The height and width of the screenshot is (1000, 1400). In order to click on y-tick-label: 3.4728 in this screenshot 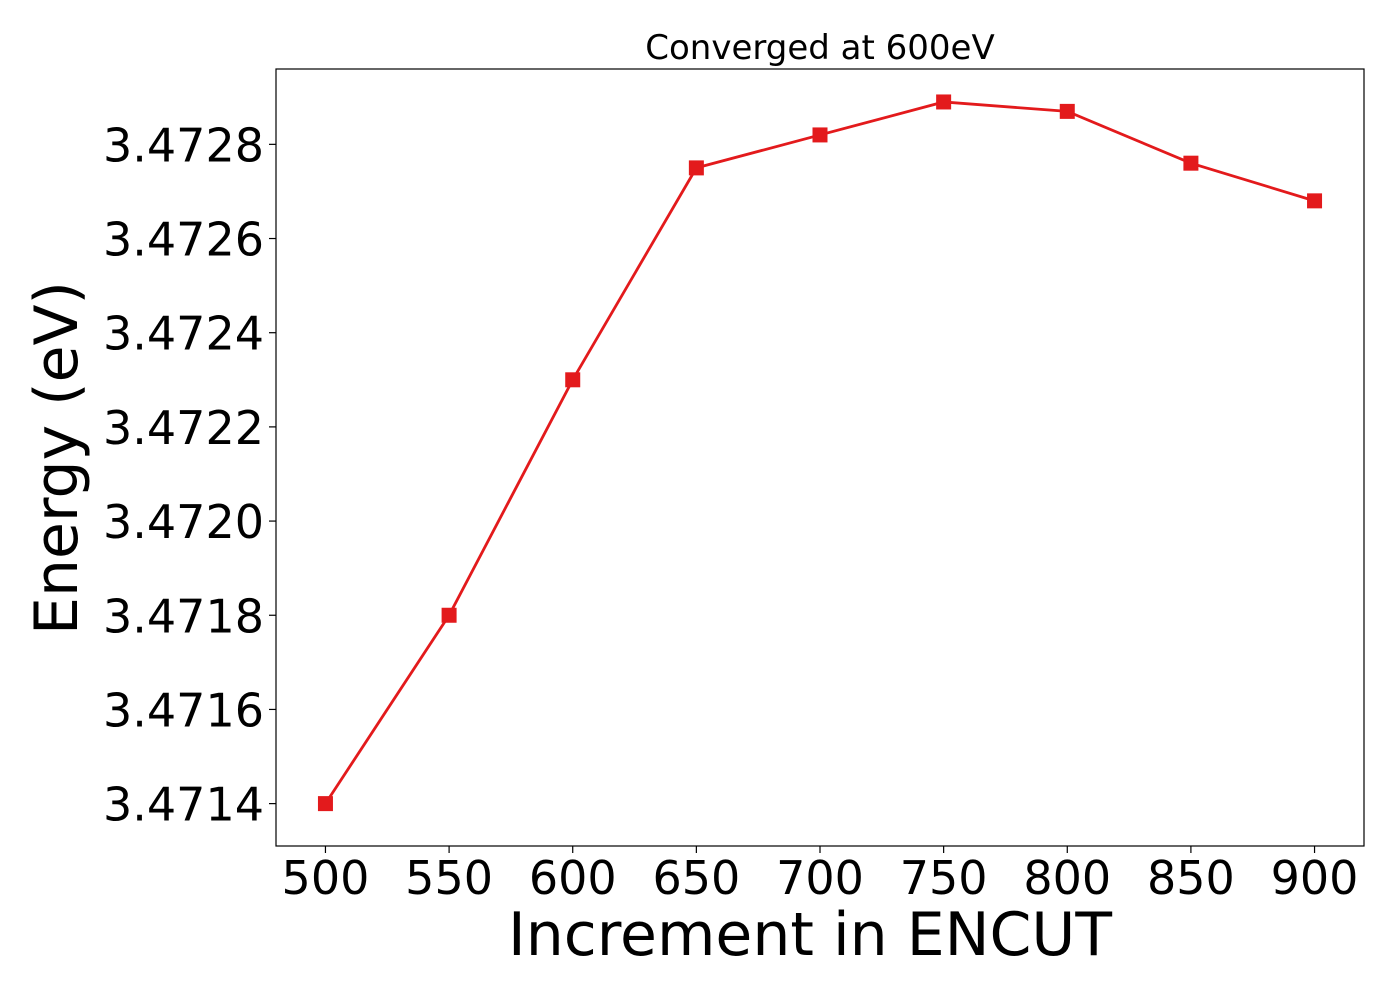, I will do `click(183, 145)`.